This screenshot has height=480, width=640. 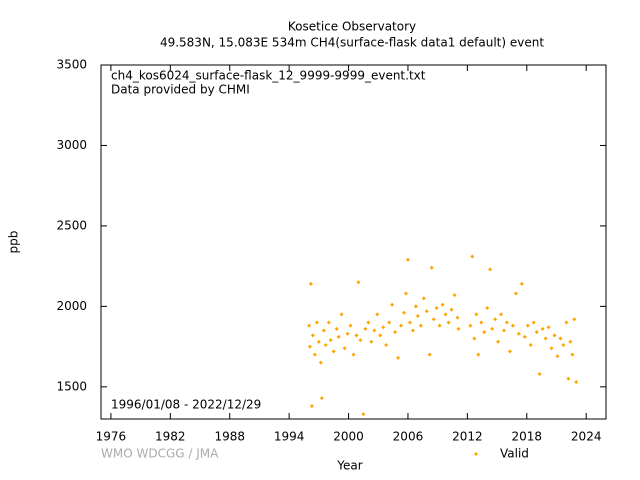 What do you see at coordinates (71, 306) in the screenshot?
I see `y-tick-label: 2000` at bounding box center [71, 306].